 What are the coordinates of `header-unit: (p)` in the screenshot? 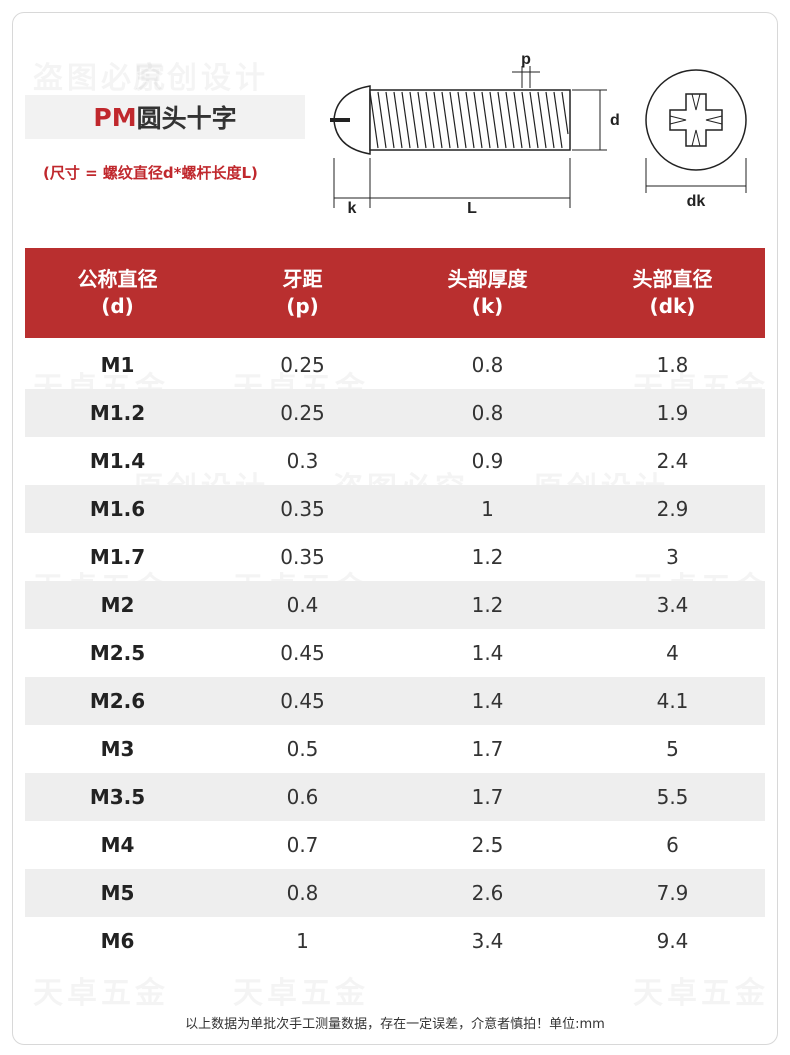 It's located at (302, 306).